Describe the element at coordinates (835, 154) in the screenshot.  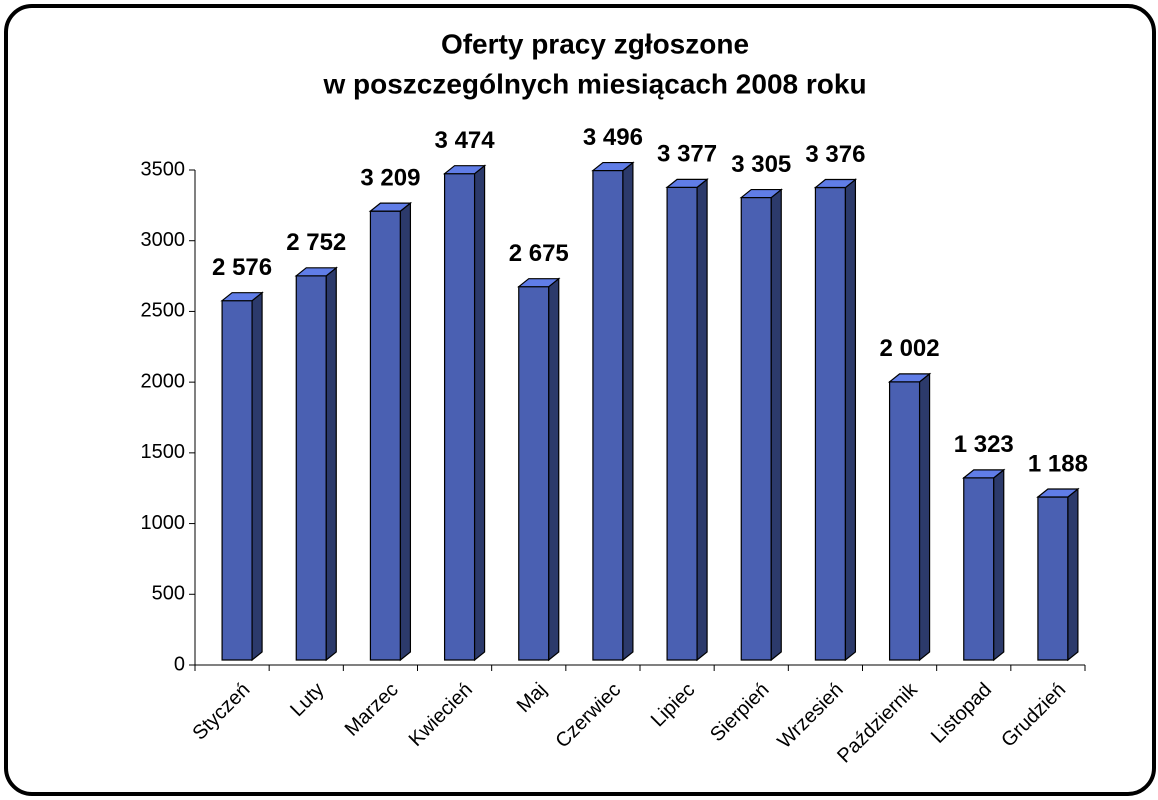
I see `value-label: 3 376` at that location.